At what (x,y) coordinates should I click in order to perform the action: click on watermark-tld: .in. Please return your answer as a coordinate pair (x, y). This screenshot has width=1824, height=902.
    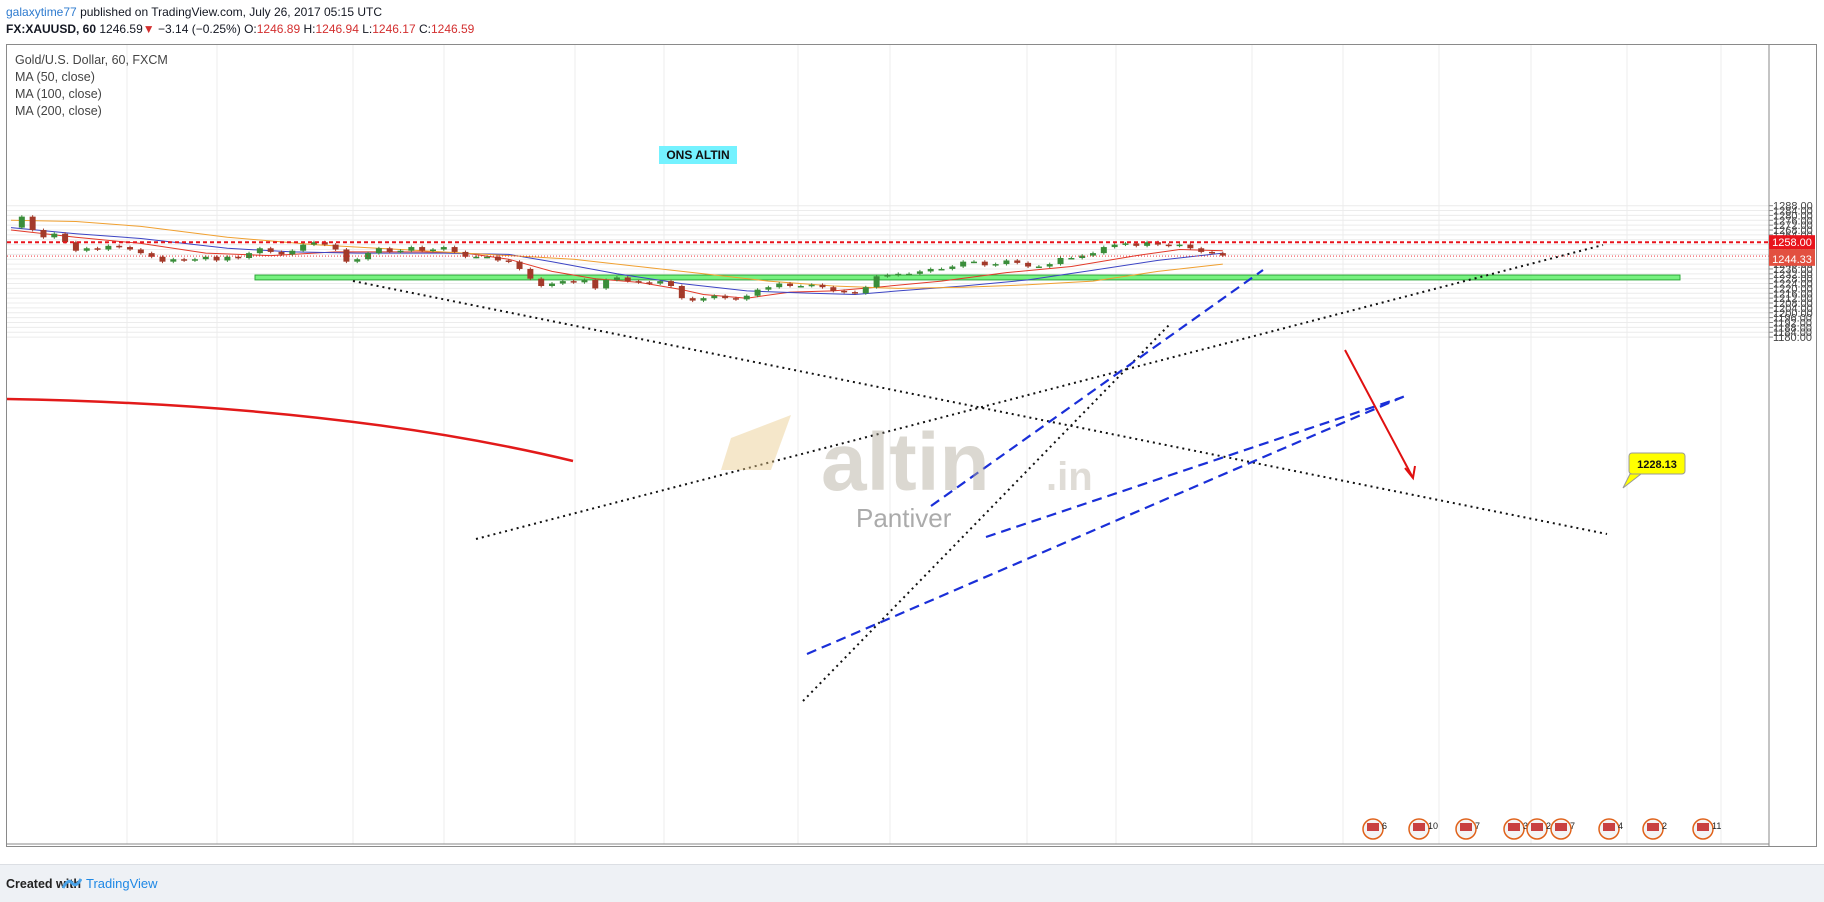
    Looking at the image, I should click on (1069, 477).